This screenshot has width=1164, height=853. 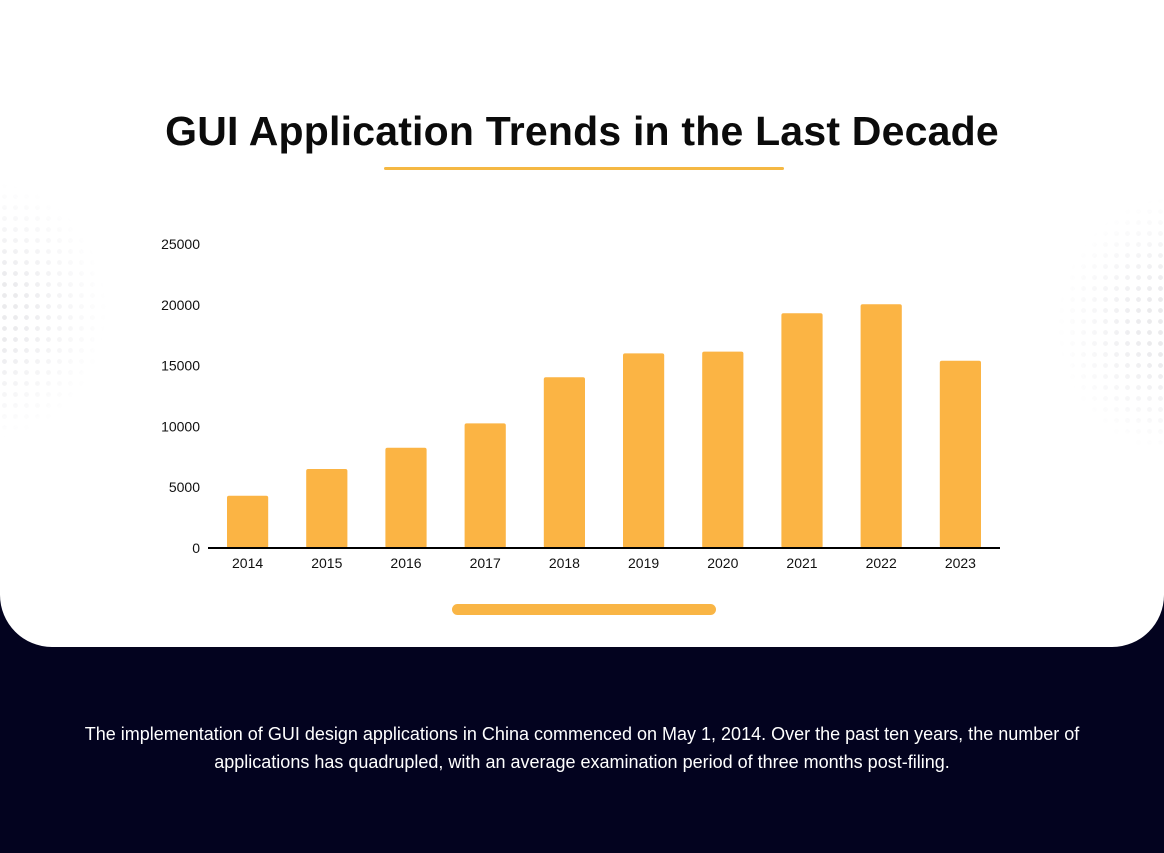 What do you see at coordinates (801, 563) in the screenshot?
I see `x-tick-label-2021: 2021` at bounding box center [801, 563].